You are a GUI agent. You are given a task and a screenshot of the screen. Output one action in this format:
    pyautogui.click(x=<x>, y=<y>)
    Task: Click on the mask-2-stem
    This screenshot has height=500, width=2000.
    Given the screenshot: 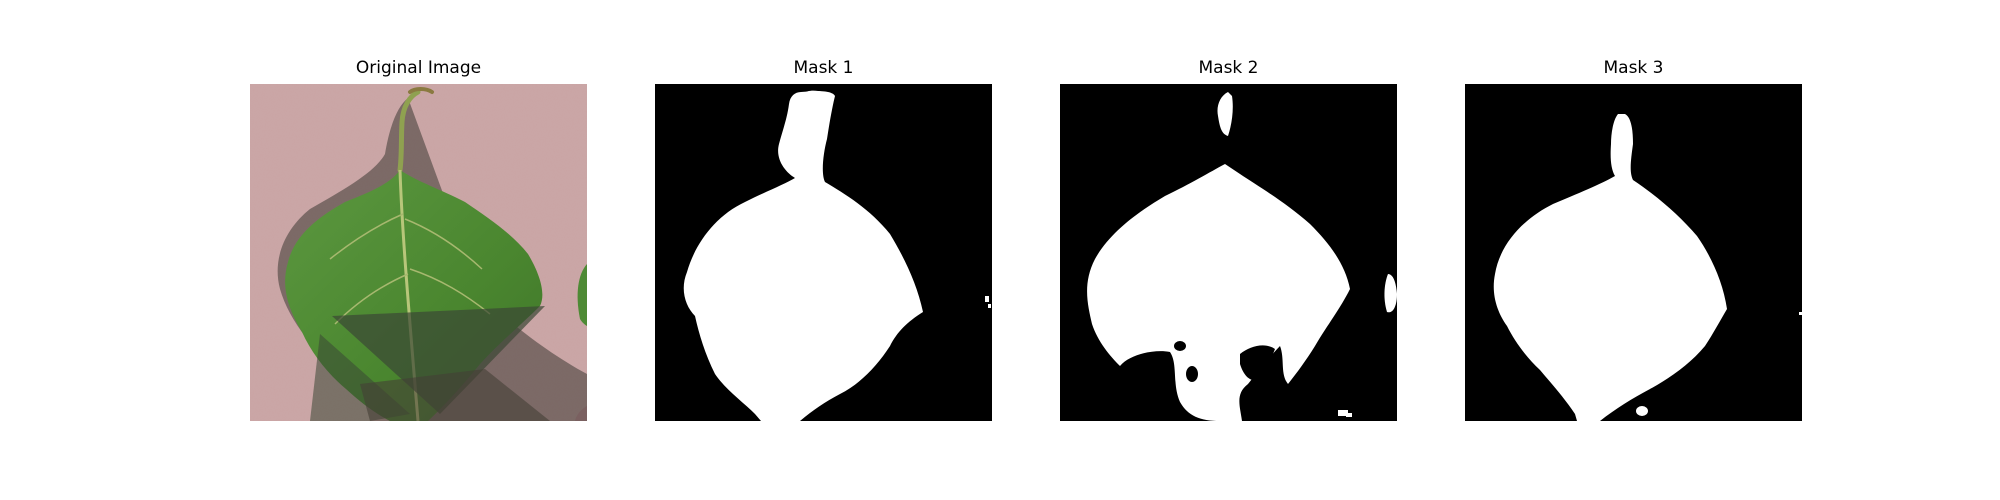 What is the action you would take?
    pyautogui.click(x=1225, y=114)
    